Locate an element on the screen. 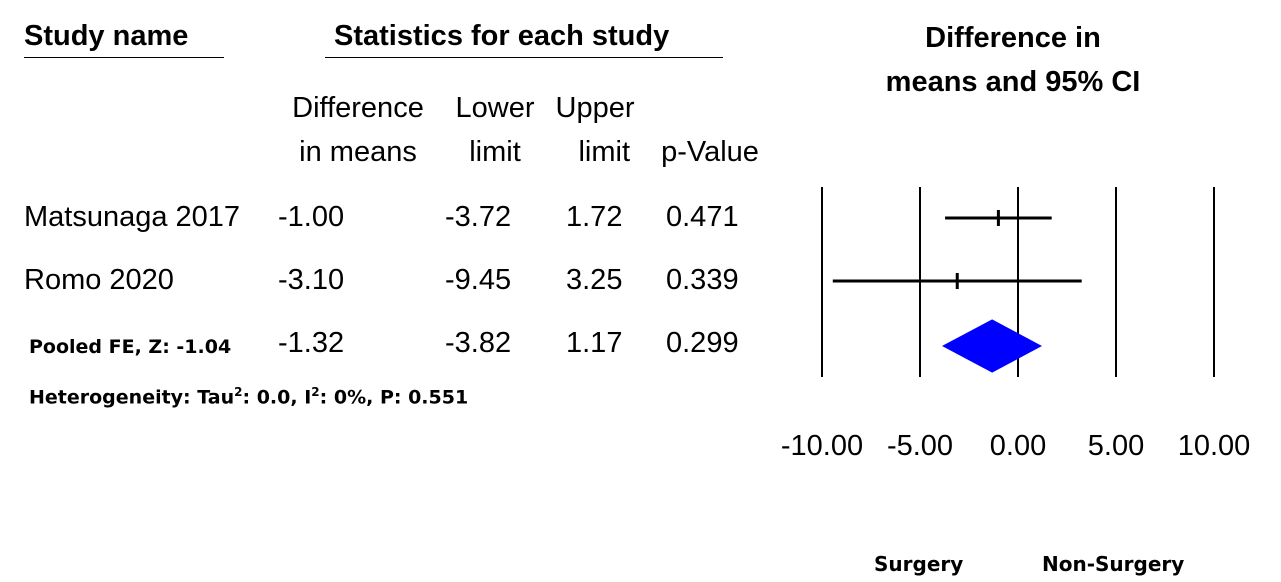  ci-title-line2: means and 95% CI is located at coordinates (1013, 82).